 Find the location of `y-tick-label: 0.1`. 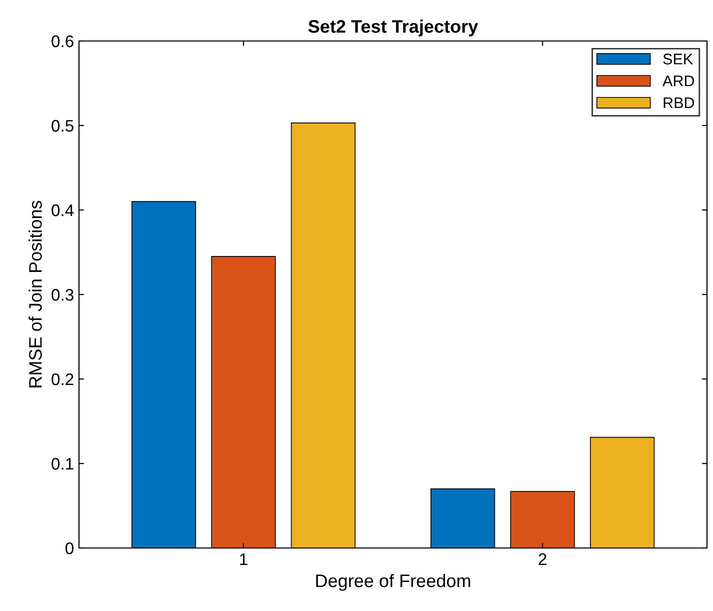

y-tick-label: 0.1 is located at coordinates (63, 464).